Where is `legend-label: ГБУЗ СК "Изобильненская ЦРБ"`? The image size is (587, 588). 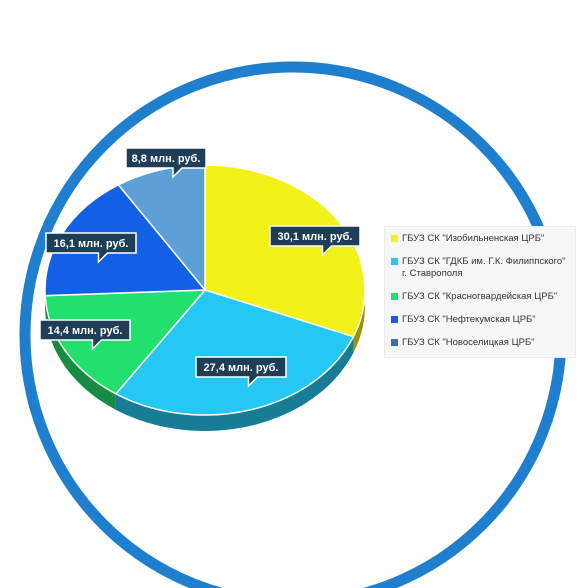 legend-label: ГБУЗ СК "Изобильненская ЦРБ" is located at coordinates (473, 238).